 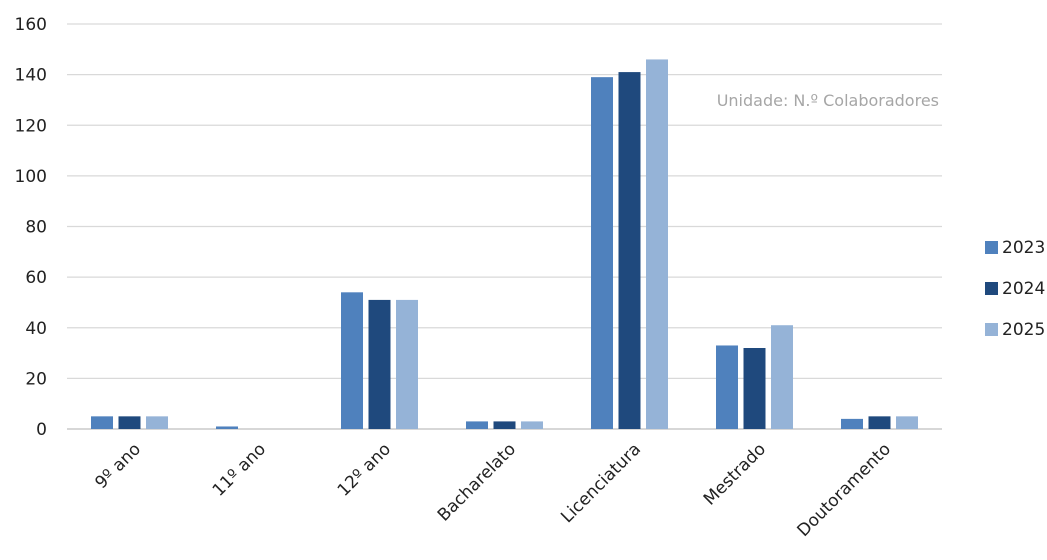 What do you see at coordinates (239, 469) in the screenshot?
I see `x-category-label: 11º ano` at bounding box center [239, 469].